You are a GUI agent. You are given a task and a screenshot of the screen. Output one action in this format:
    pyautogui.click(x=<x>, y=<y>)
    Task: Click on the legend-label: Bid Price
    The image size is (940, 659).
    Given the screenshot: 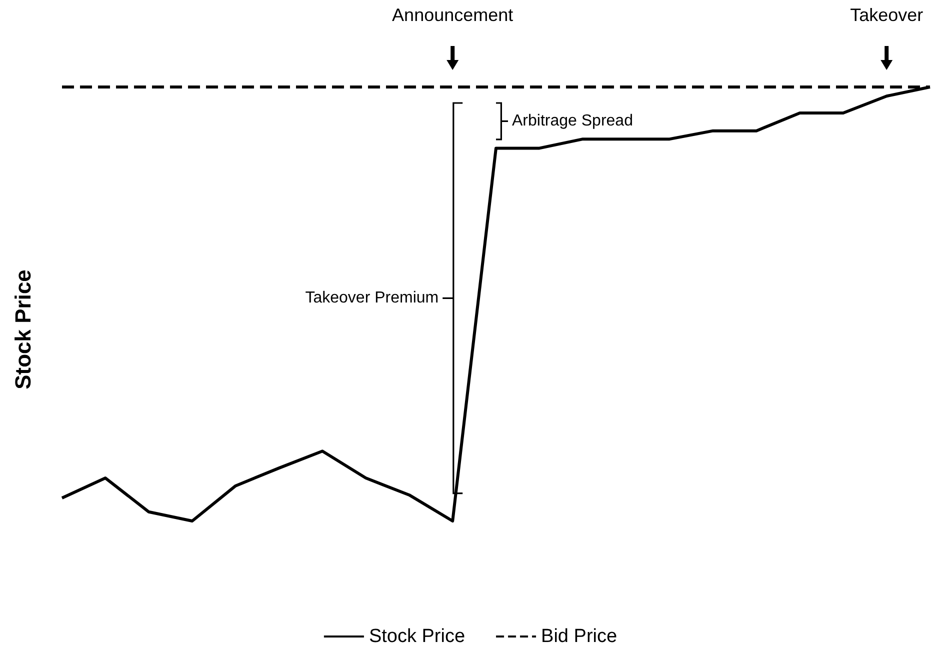 What is the action you would take?
    pyautogui.click(x=579, y=636)
    